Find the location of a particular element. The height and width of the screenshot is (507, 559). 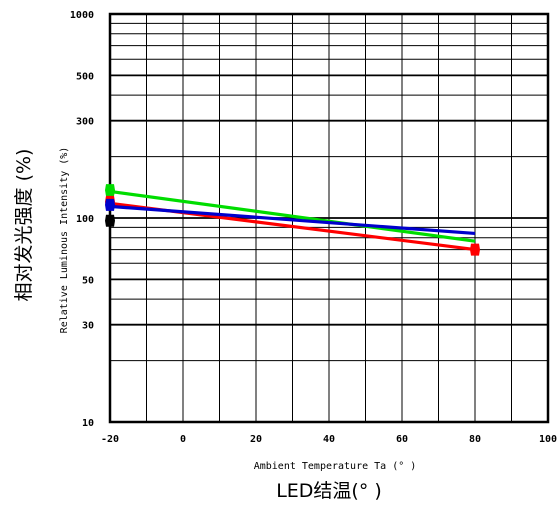

x-tick-labels: -20 0 20 40 60 80 100 is located at coordinates (329, 439).